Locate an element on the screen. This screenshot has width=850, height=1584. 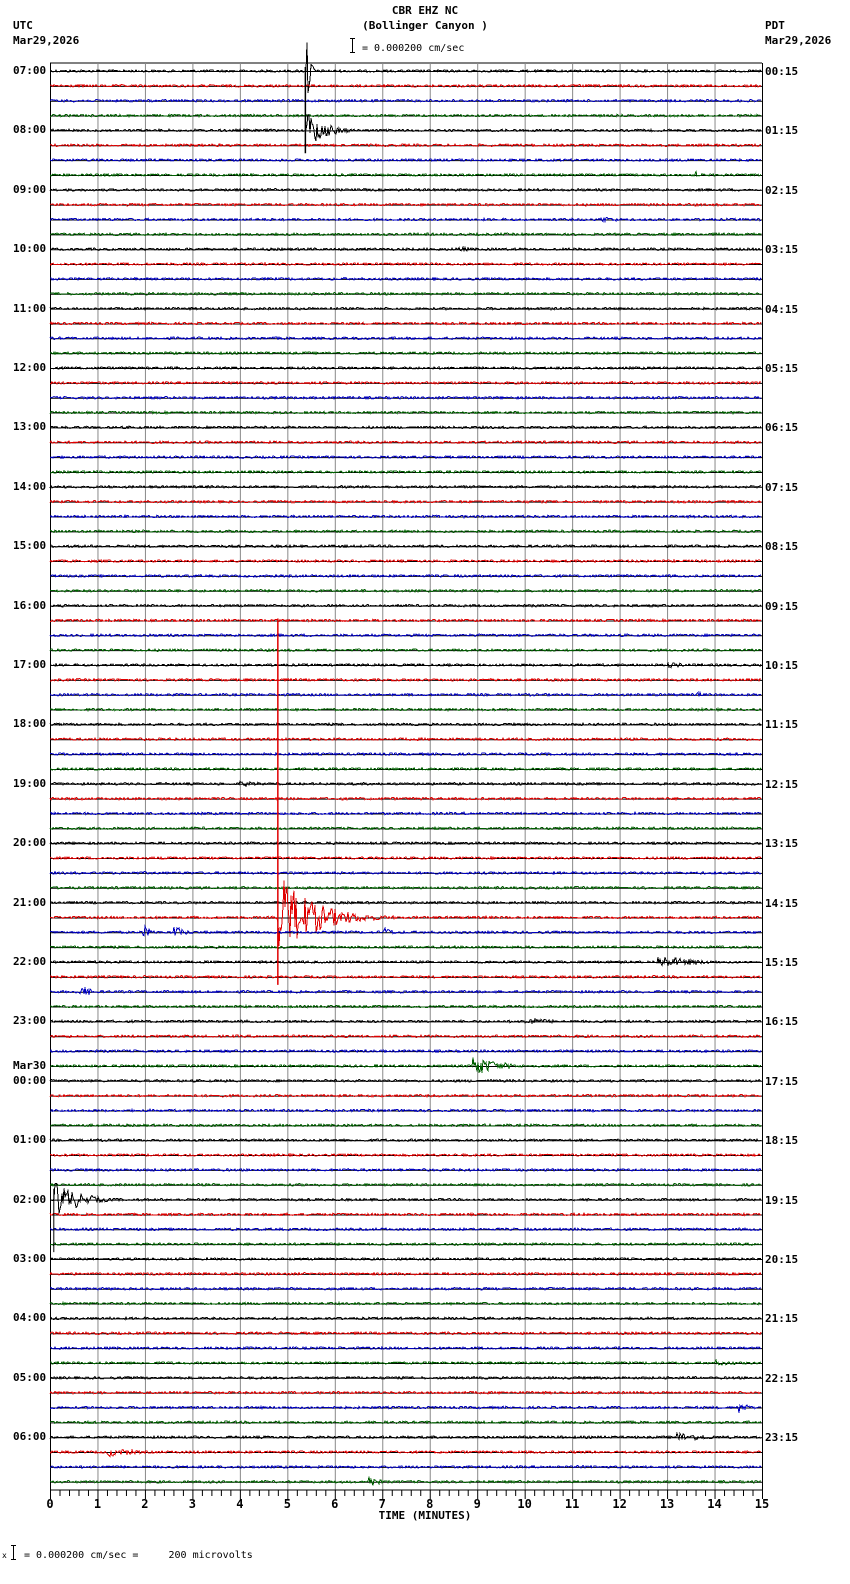
pdt-hour-label: 18:15 is located at coordinates (782, 1141).